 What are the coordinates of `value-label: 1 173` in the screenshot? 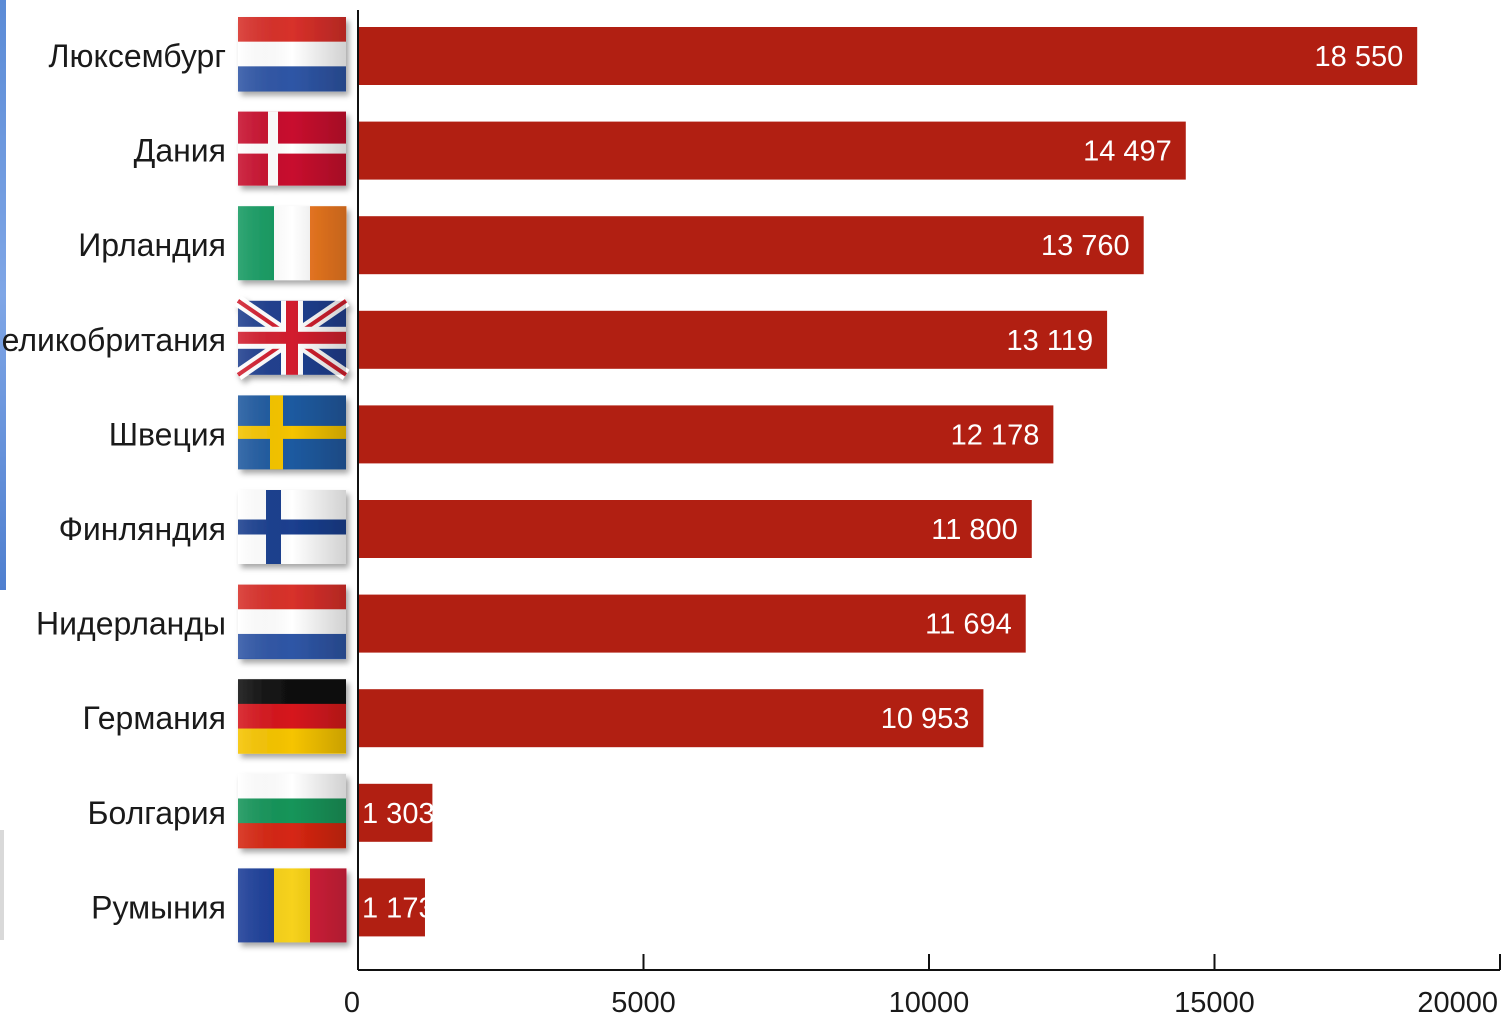 It's located at (398, 908).